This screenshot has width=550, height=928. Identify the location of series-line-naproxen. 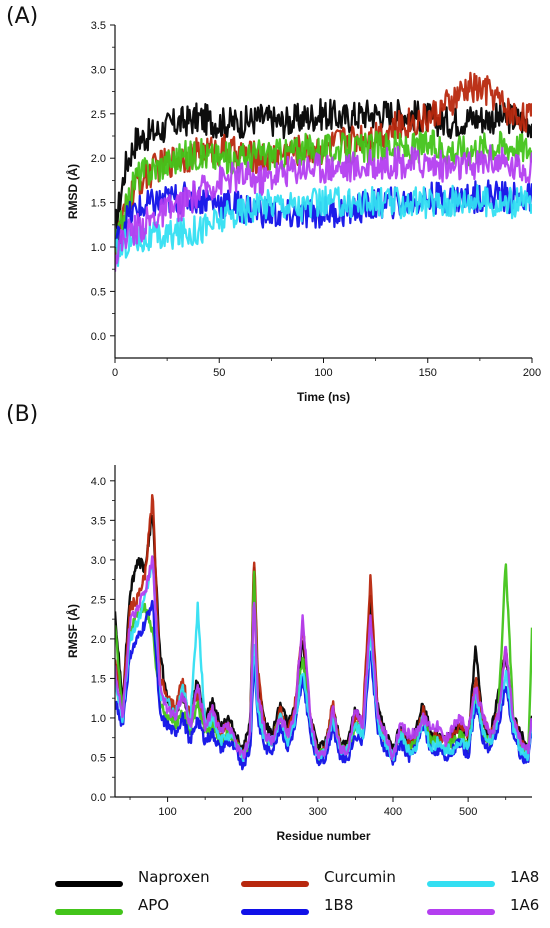
(323, 165).